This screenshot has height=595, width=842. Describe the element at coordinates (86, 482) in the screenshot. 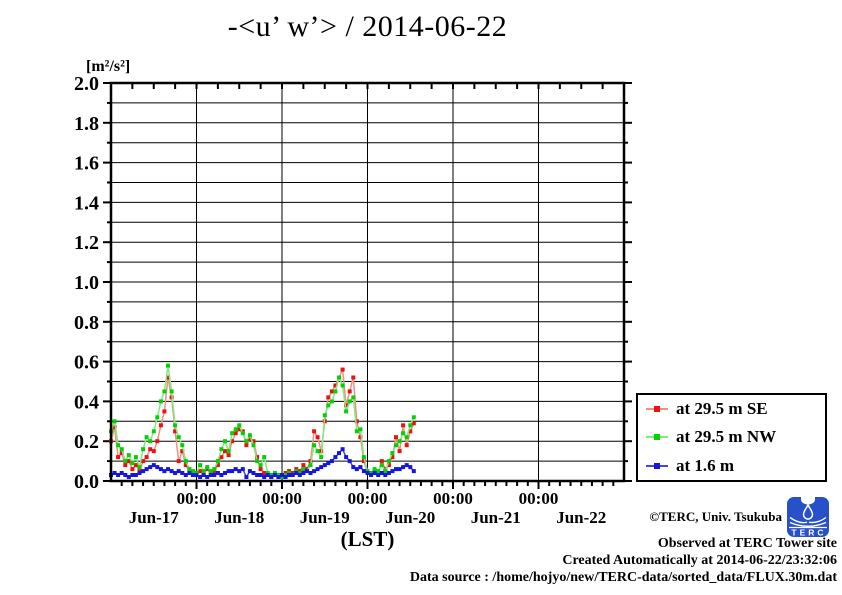

I see `y-tick-label: 0.0` at that location.